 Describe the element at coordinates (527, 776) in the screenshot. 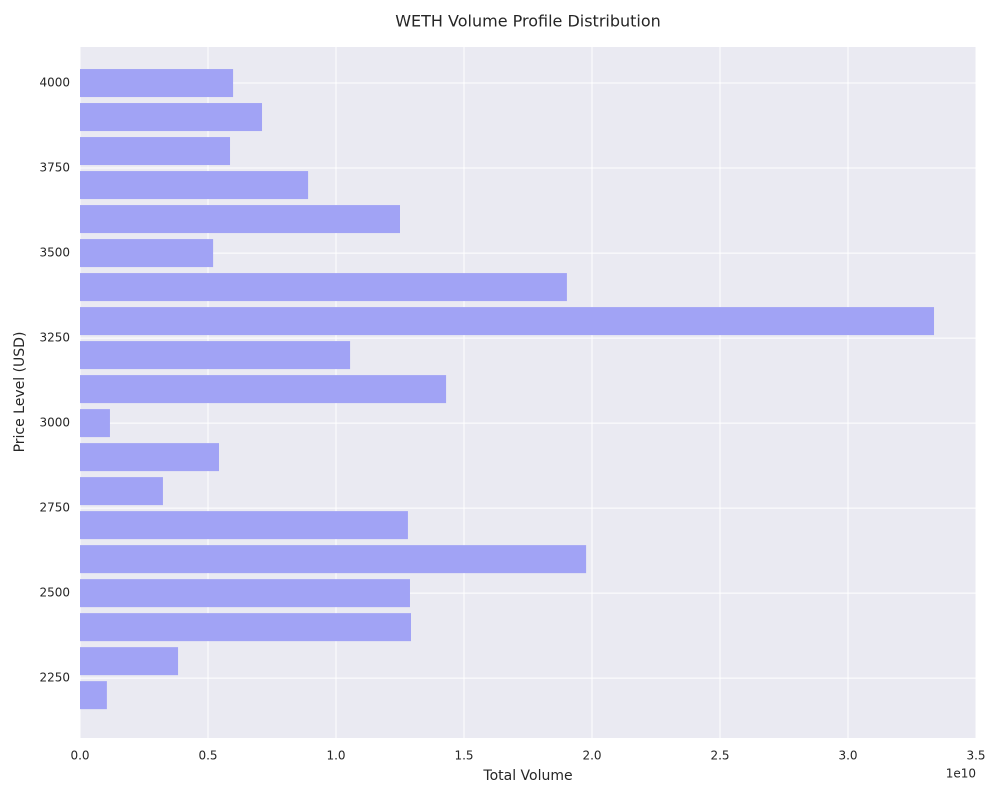

I see `x-axis-label: Total Volume` at that location.